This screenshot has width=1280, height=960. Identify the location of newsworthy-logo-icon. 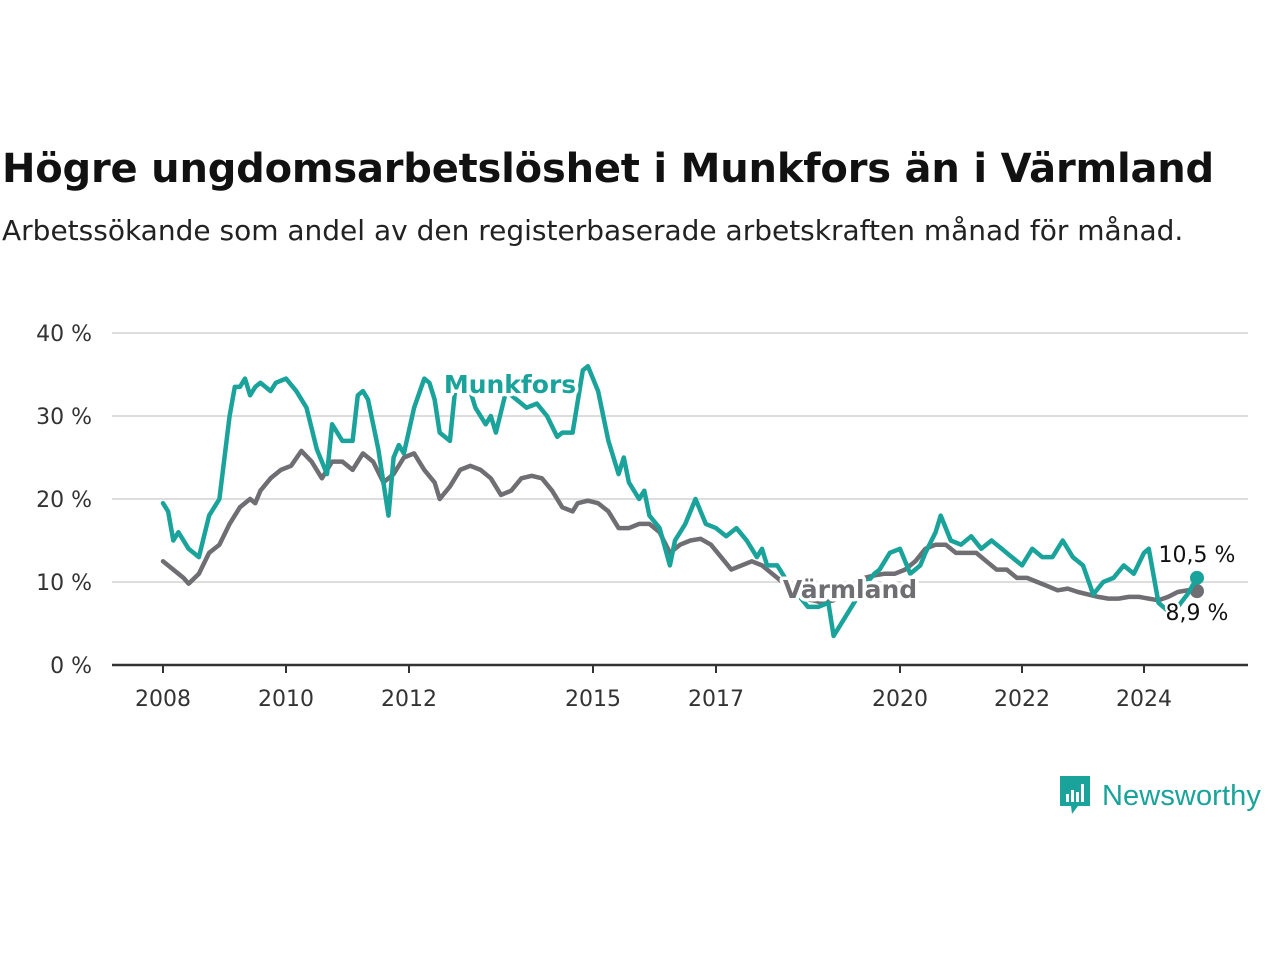
(1075, 795).